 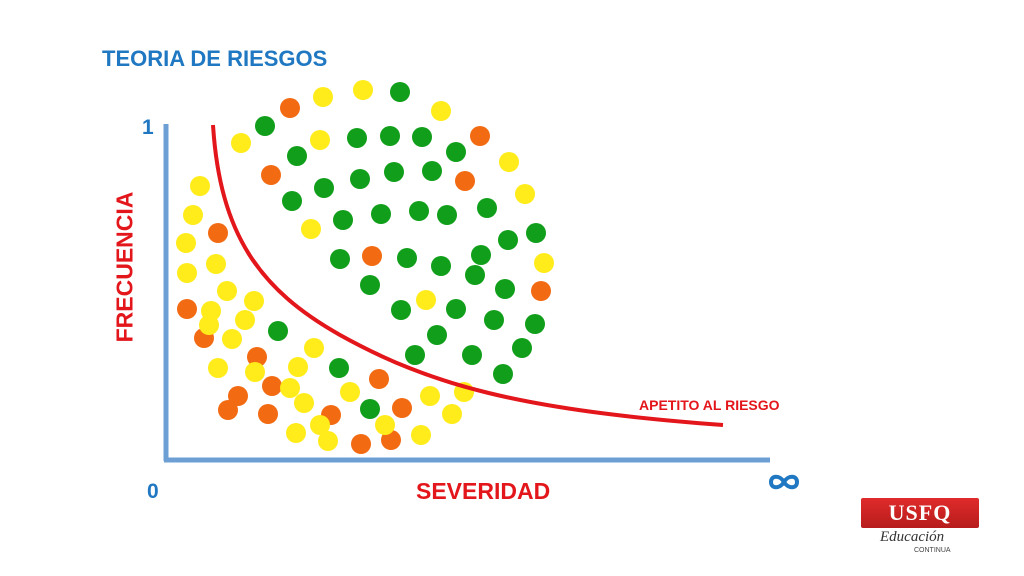 What do you see at coordinates (215, 58) in the screenshot?
I see `slide-title: TEORIA DE RIESGOS` at bounding box center [215, 58].